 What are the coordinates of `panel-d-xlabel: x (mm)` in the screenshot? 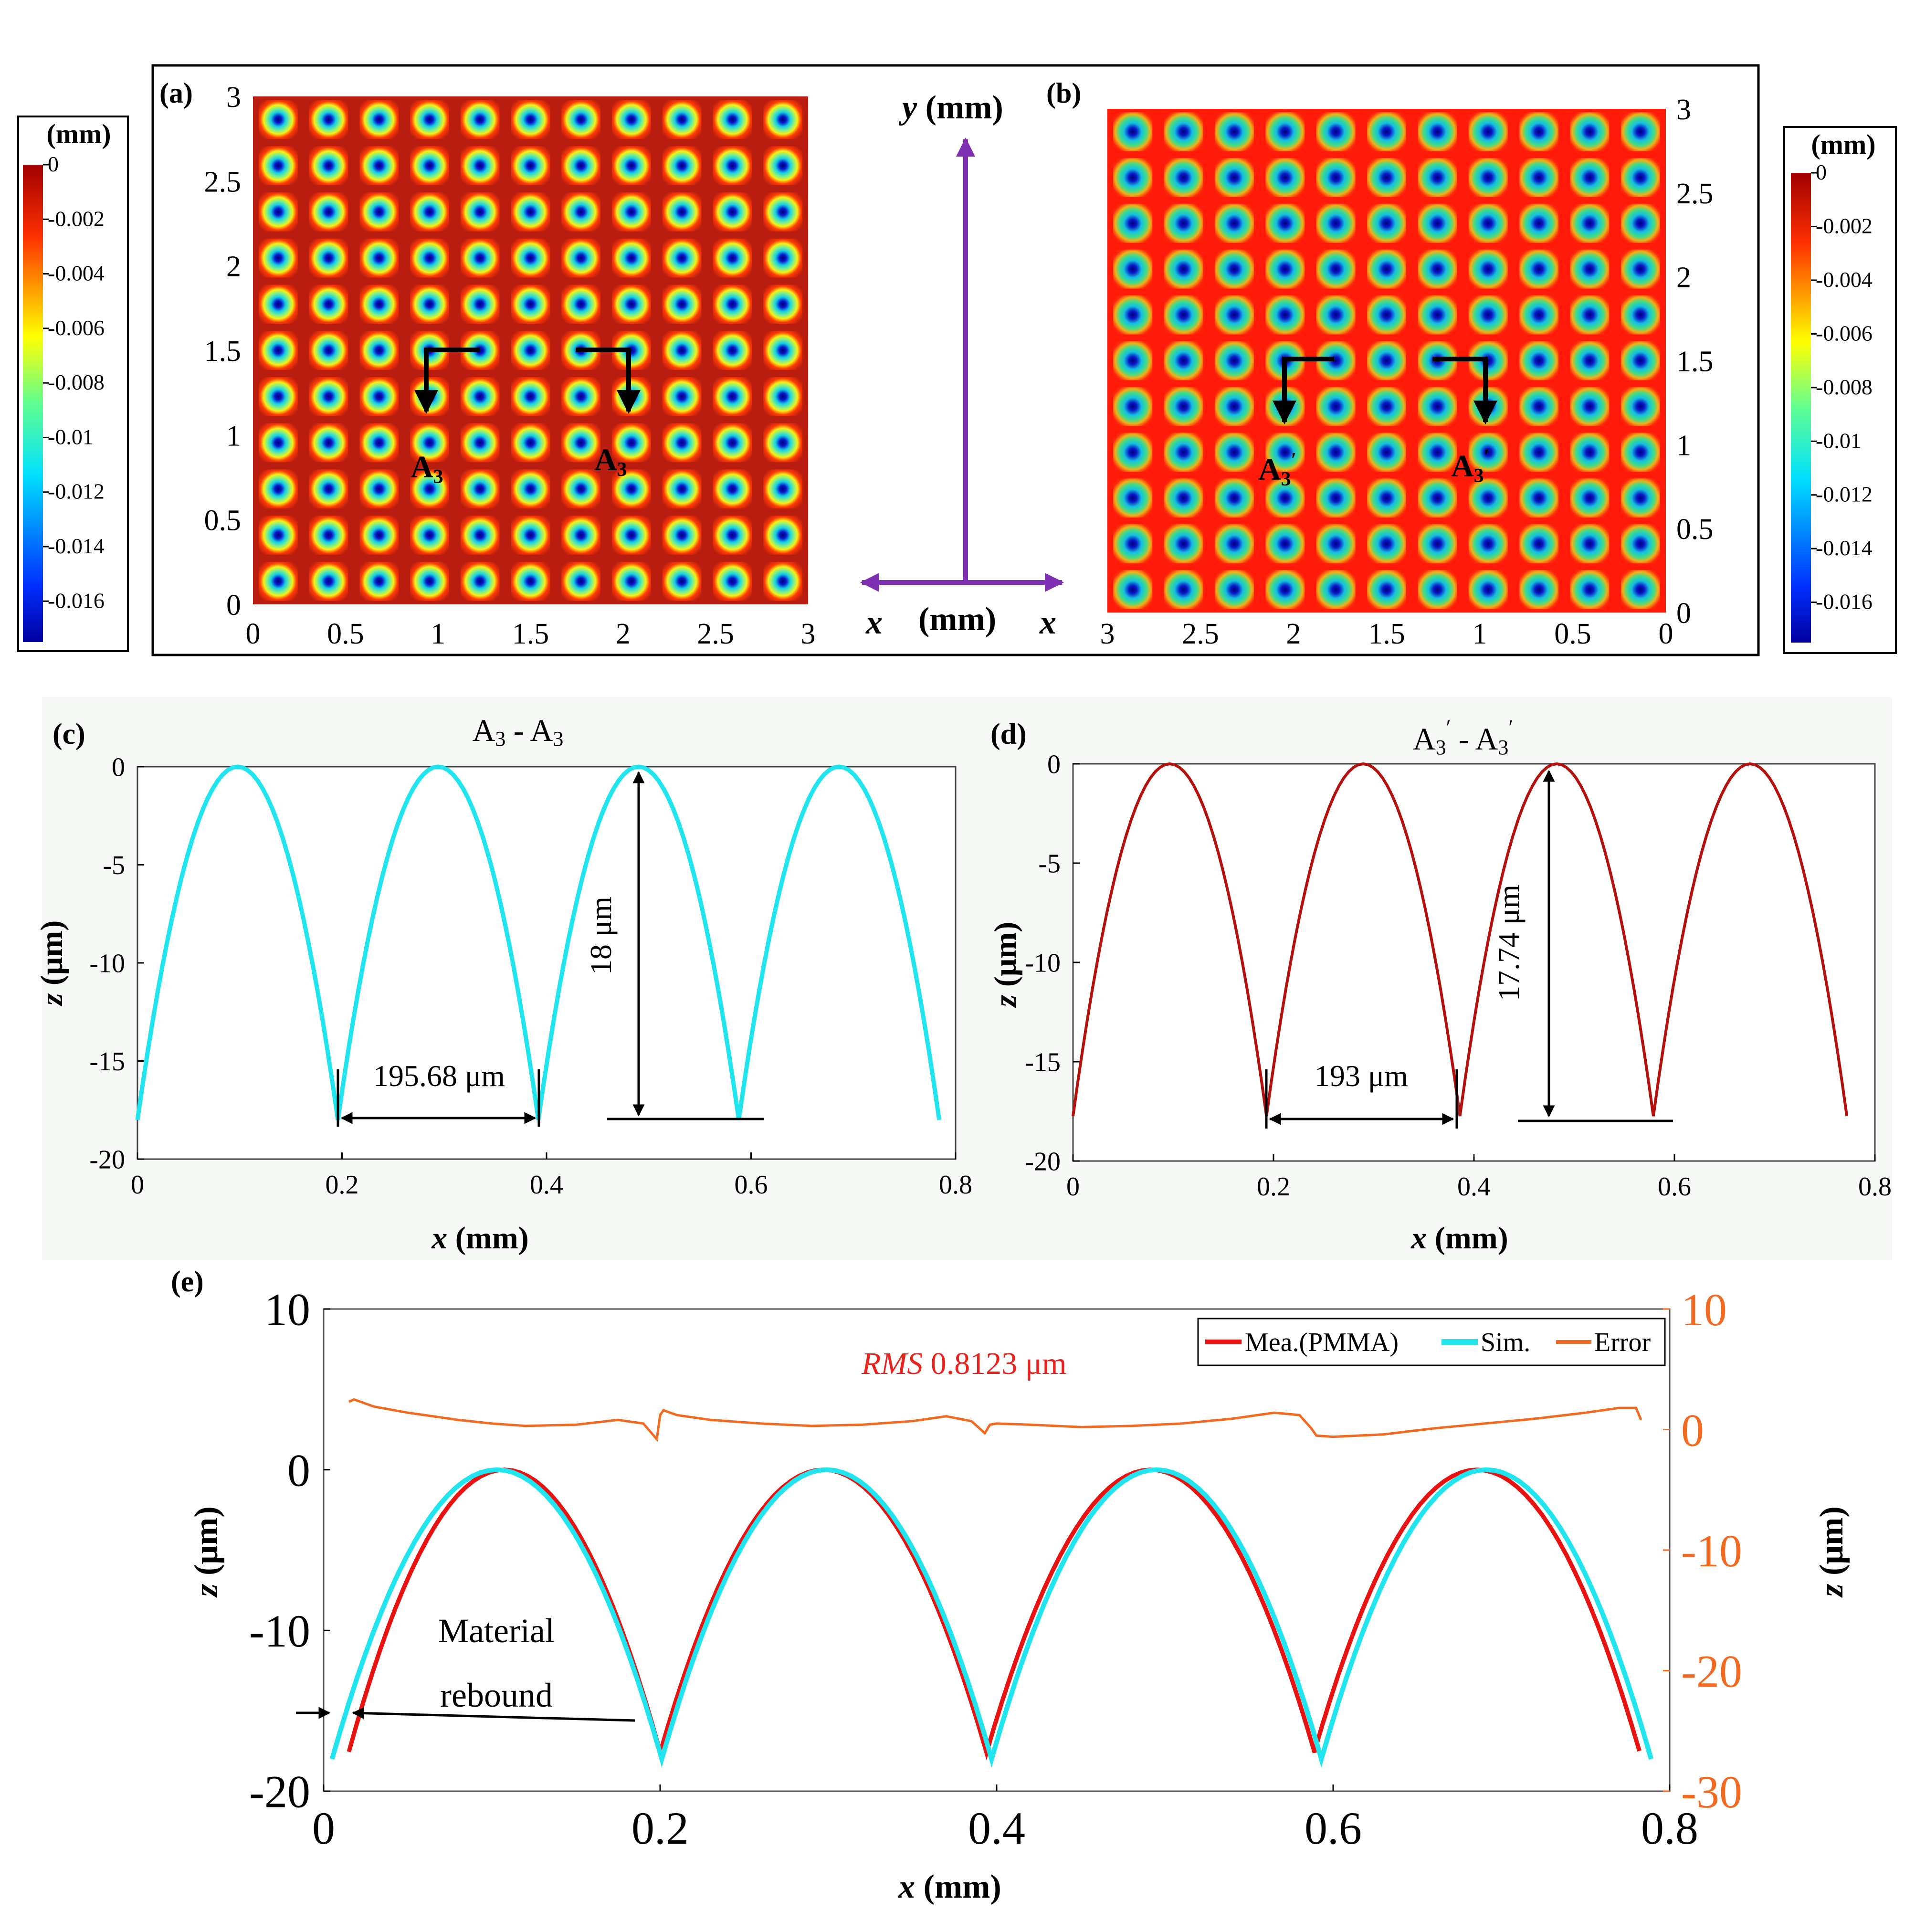 It's located at (1459, 1238).